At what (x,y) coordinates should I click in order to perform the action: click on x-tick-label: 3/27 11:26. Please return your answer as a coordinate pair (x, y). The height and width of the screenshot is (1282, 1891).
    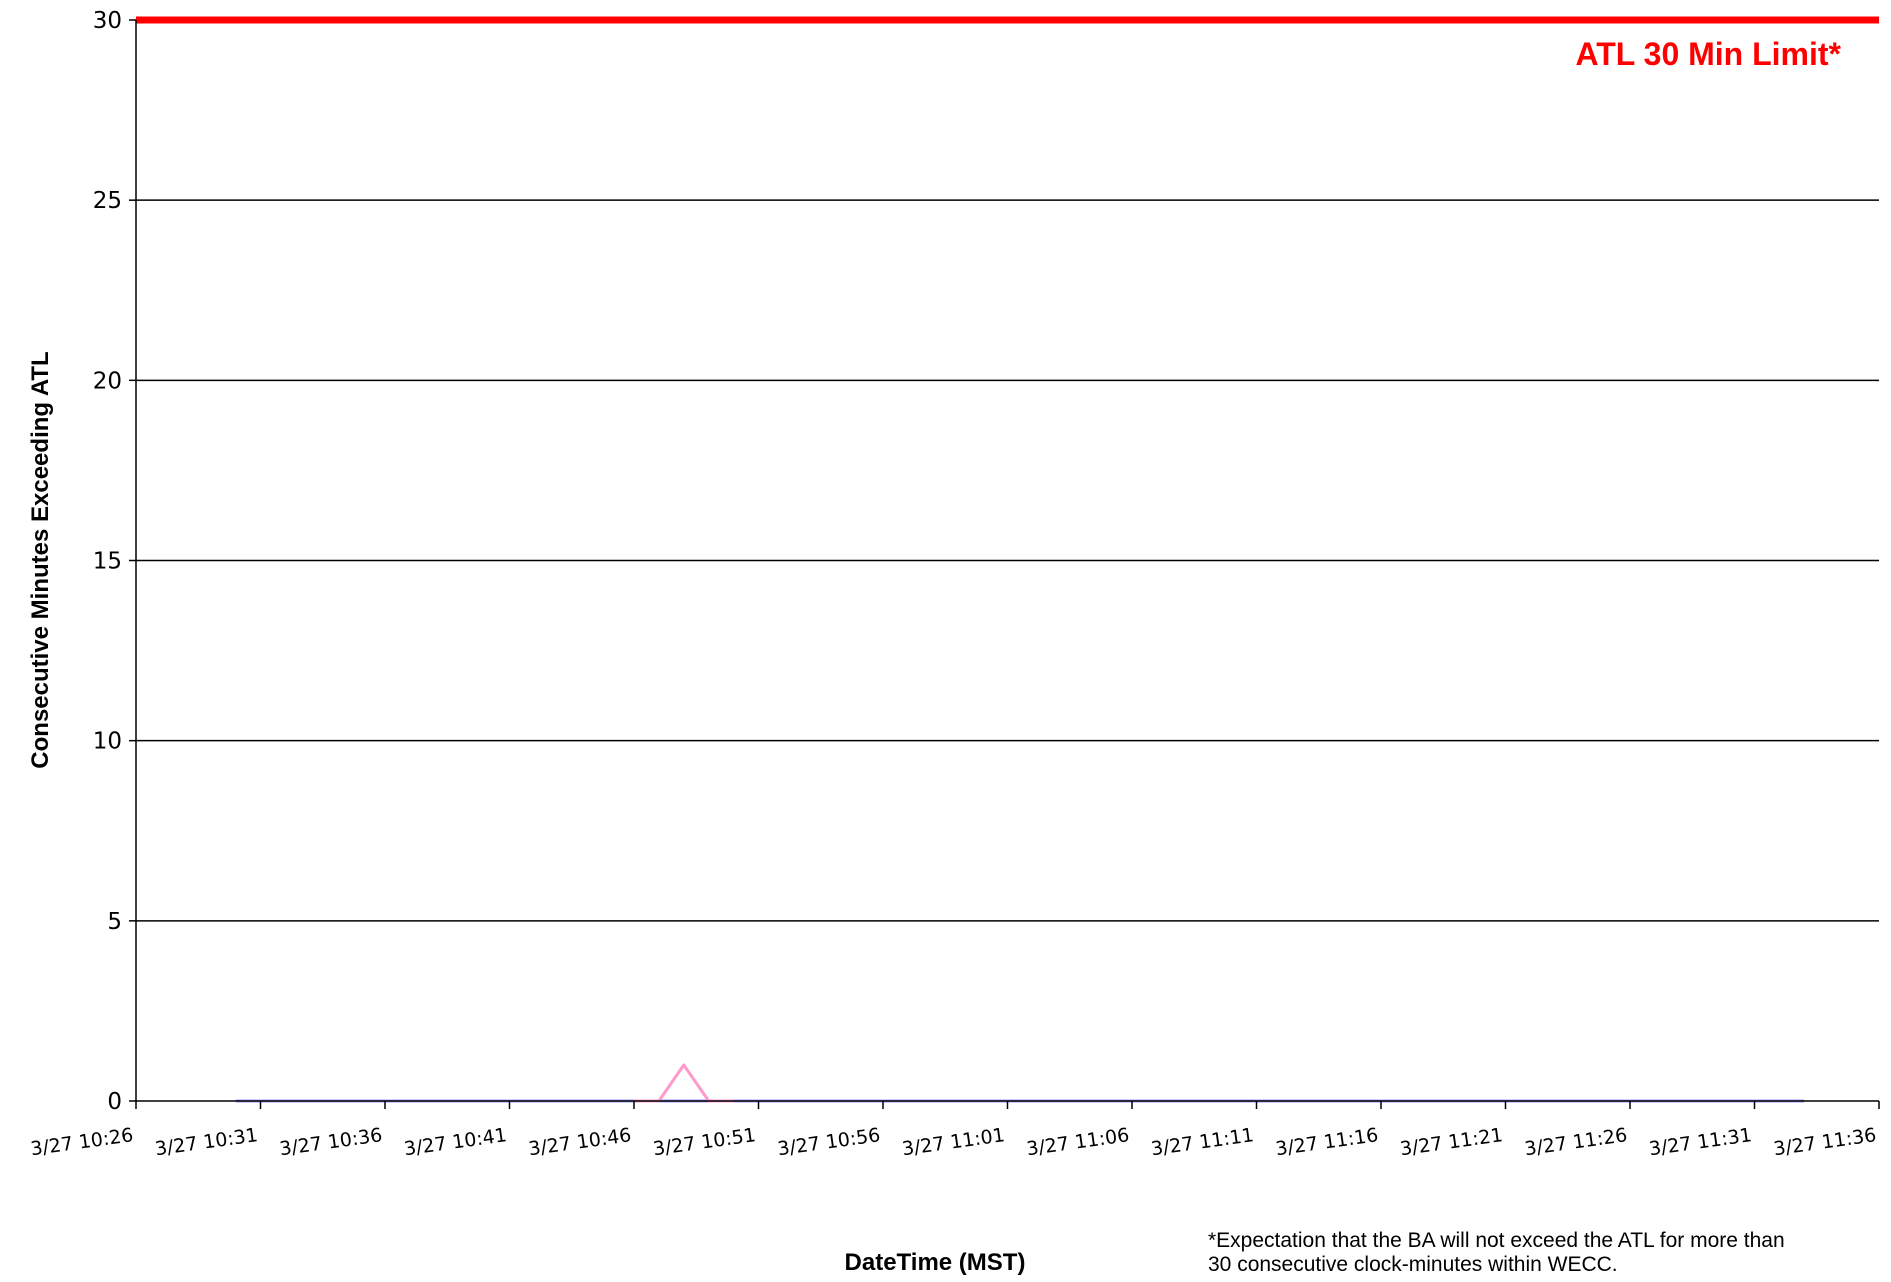
    Looking at the image, I should click on (1576, 1142).